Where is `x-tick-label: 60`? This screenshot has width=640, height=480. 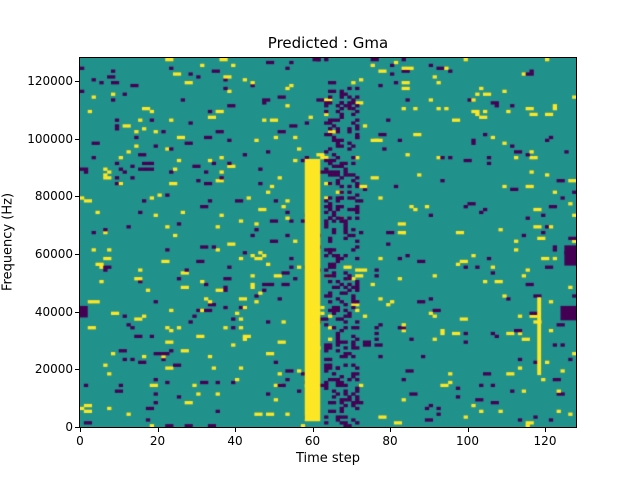 x-tick-label: 60 is located at coordinates (312, 441).